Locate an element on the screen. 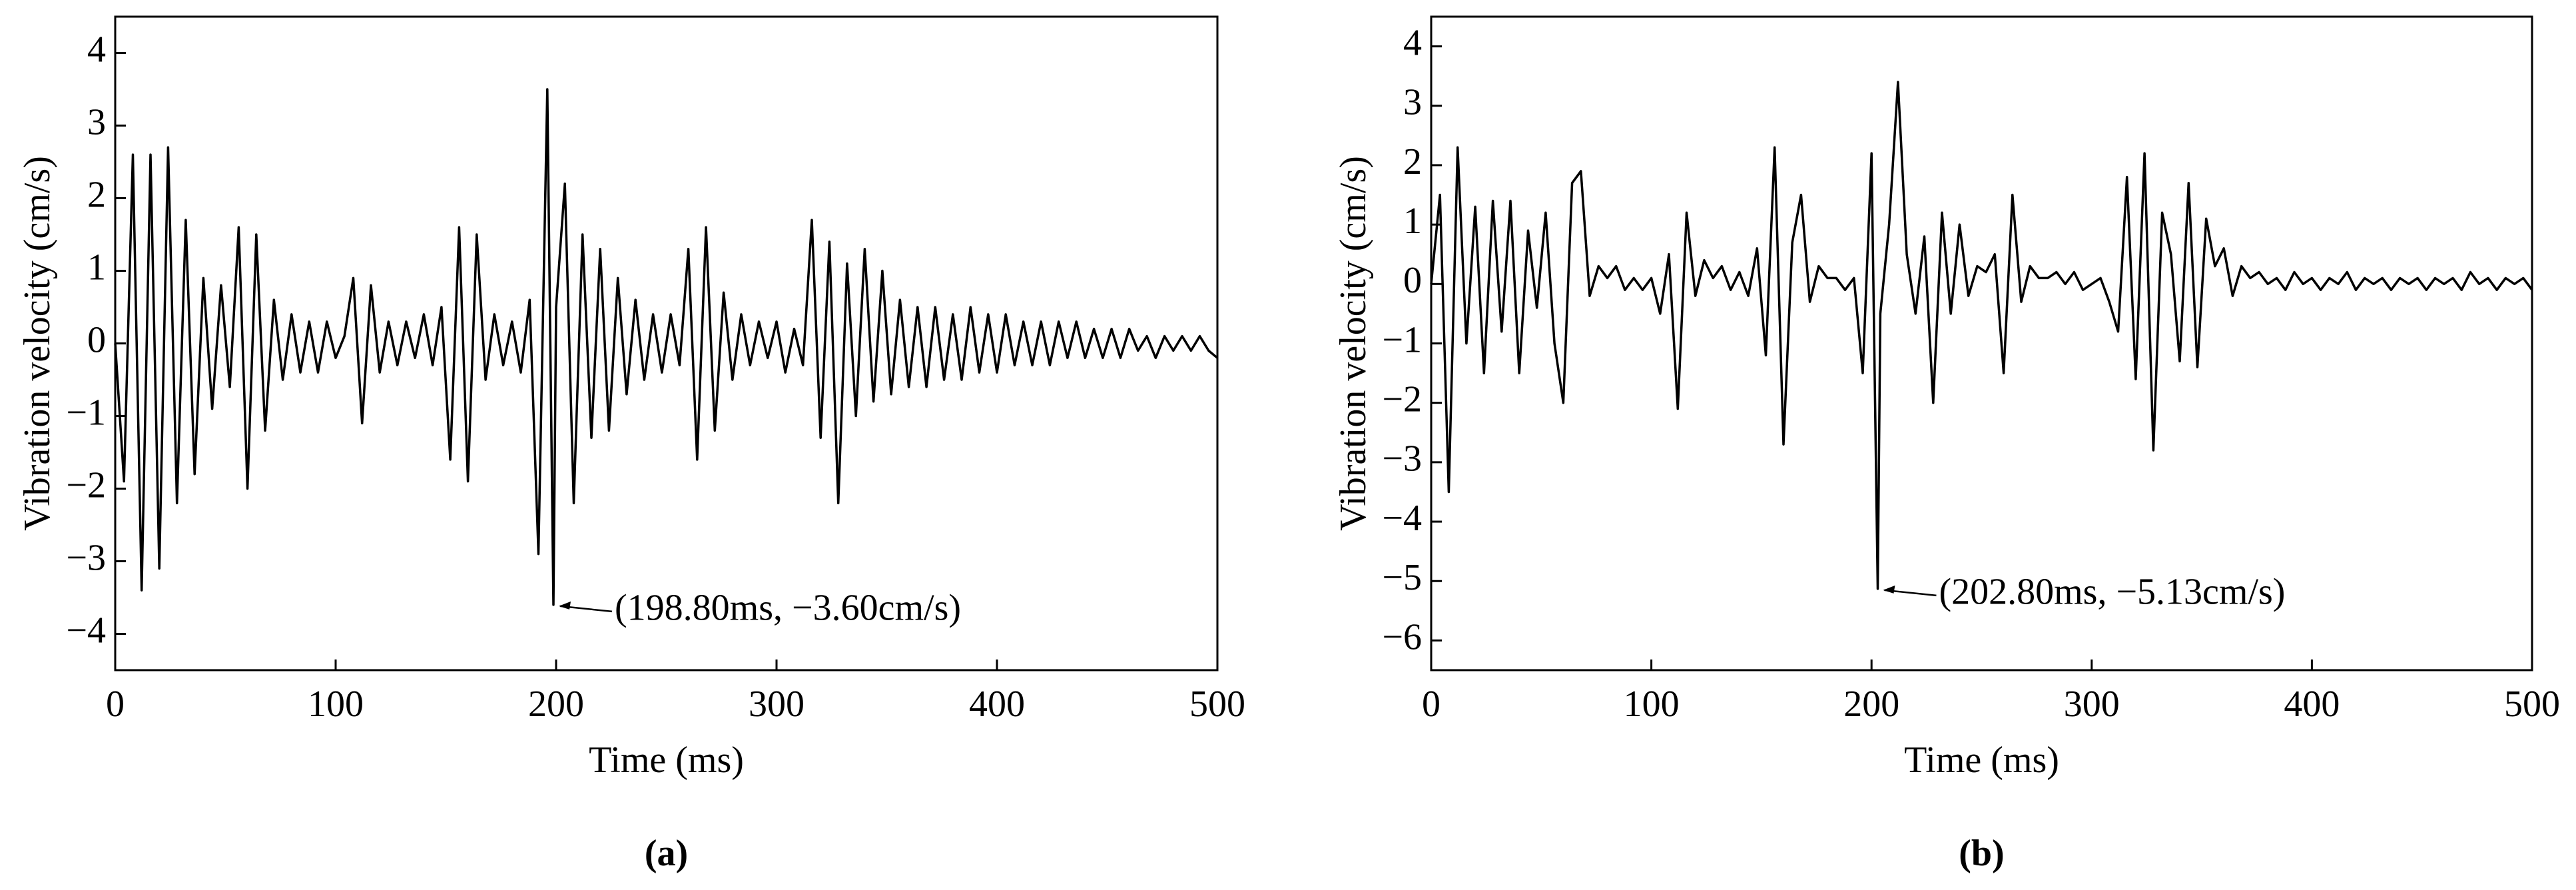 Image resolution: width=2576 pixels, height=890 pixels. annotation-text: (202.80ms, −5.13cm/s) is located at coordinates (2112, 592).